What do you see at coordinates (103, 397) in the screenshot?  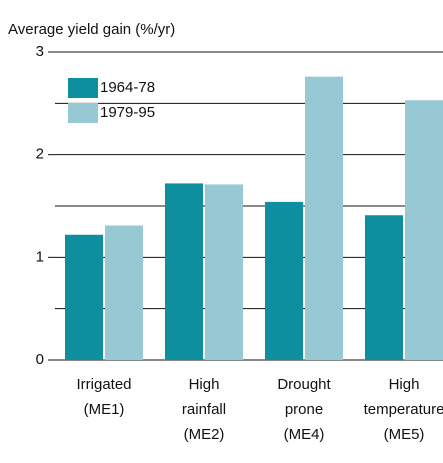 I see `x-tick-label: Irrigated (ME1)` at bounding box center [103, 397].